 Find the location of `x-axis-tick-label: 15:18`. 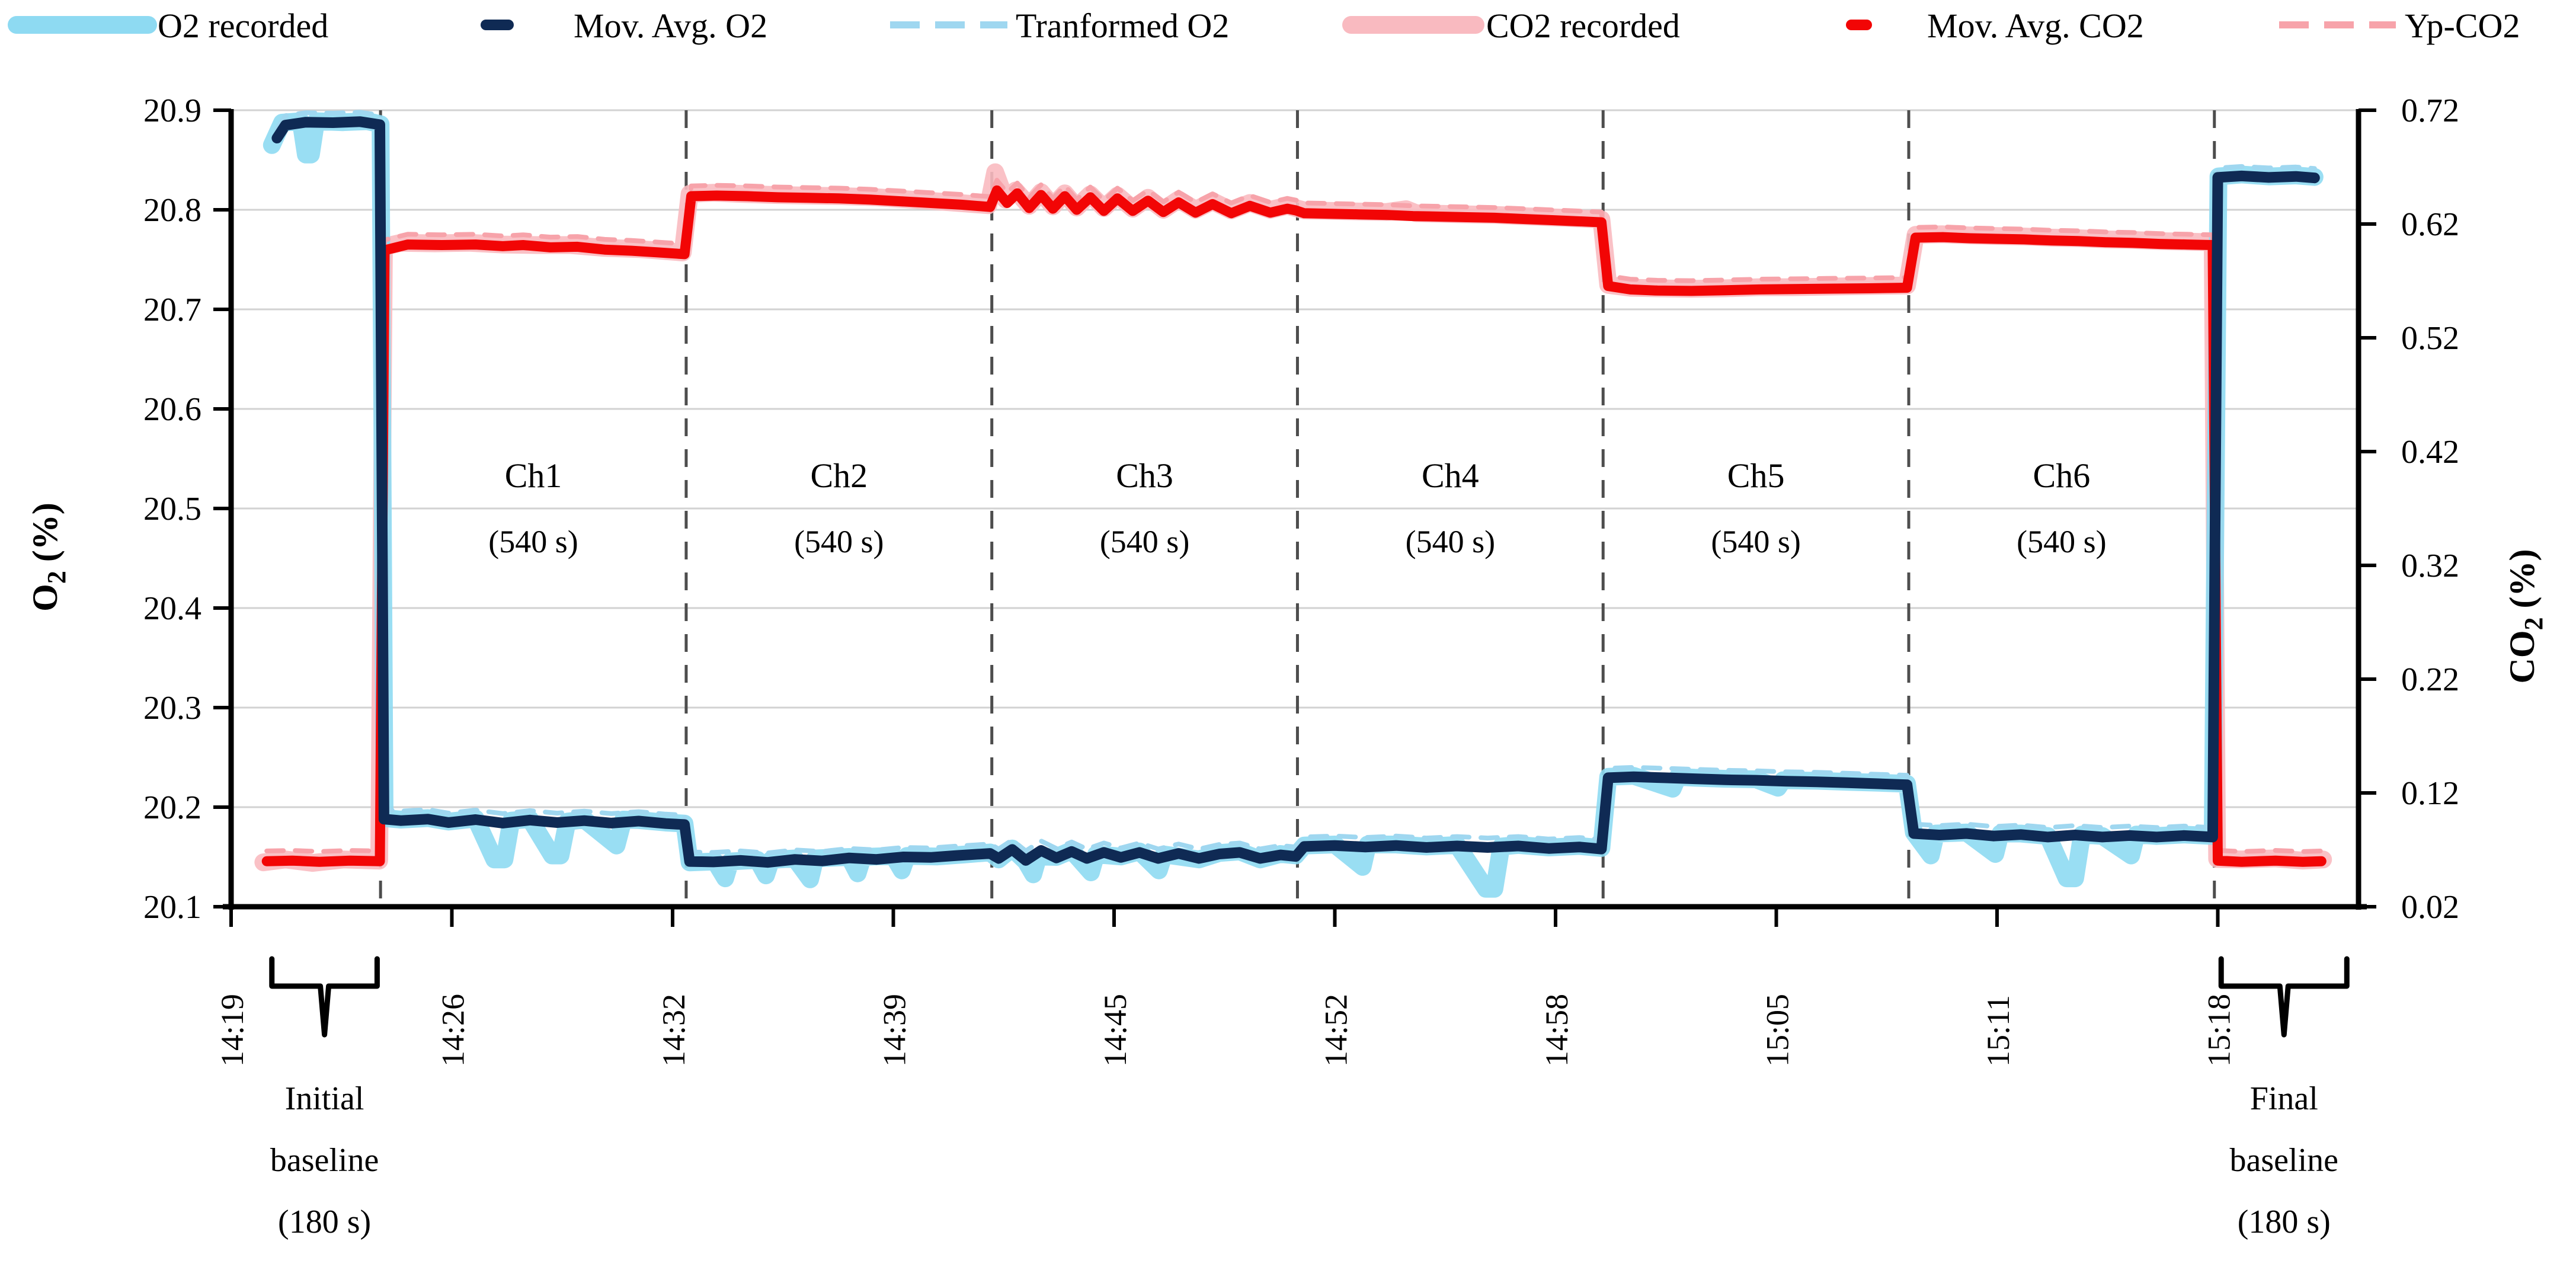

x-axis-tick-label: 15:18 is located at coordinates (2219, 1030).